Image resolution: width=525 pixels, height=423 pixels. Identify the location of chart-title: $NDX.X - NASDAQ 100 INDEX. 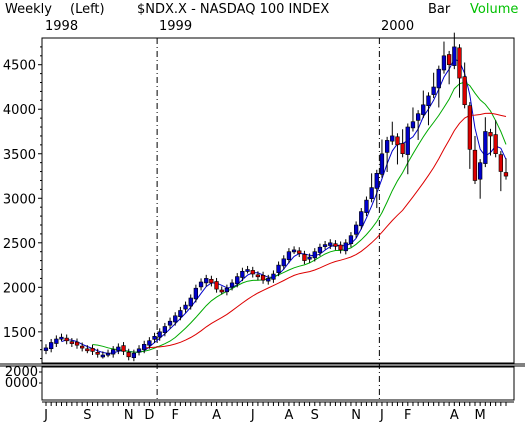
(233, 9).